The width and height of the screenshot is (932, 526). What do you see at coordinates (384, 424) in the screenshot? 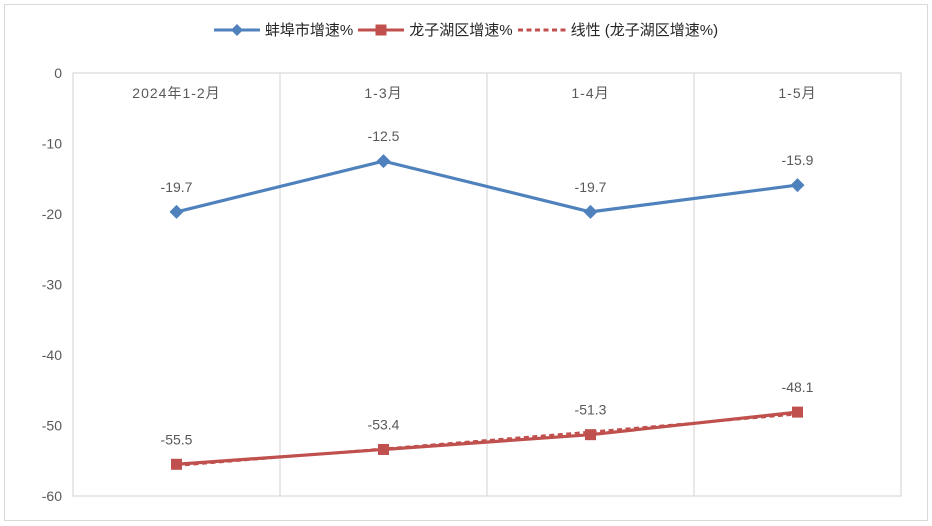
I see `data-label: -53.4` at bounding box center [384, 424].